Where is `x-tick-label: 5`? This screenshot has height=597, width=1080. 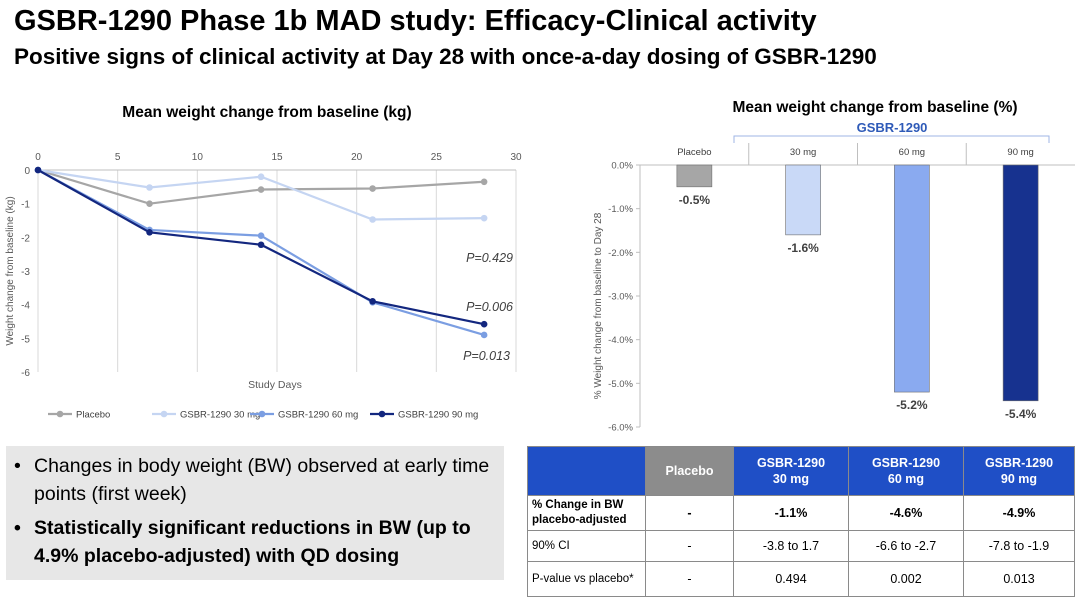
x-tick-label: 5 is located at coordinates (118, 157).